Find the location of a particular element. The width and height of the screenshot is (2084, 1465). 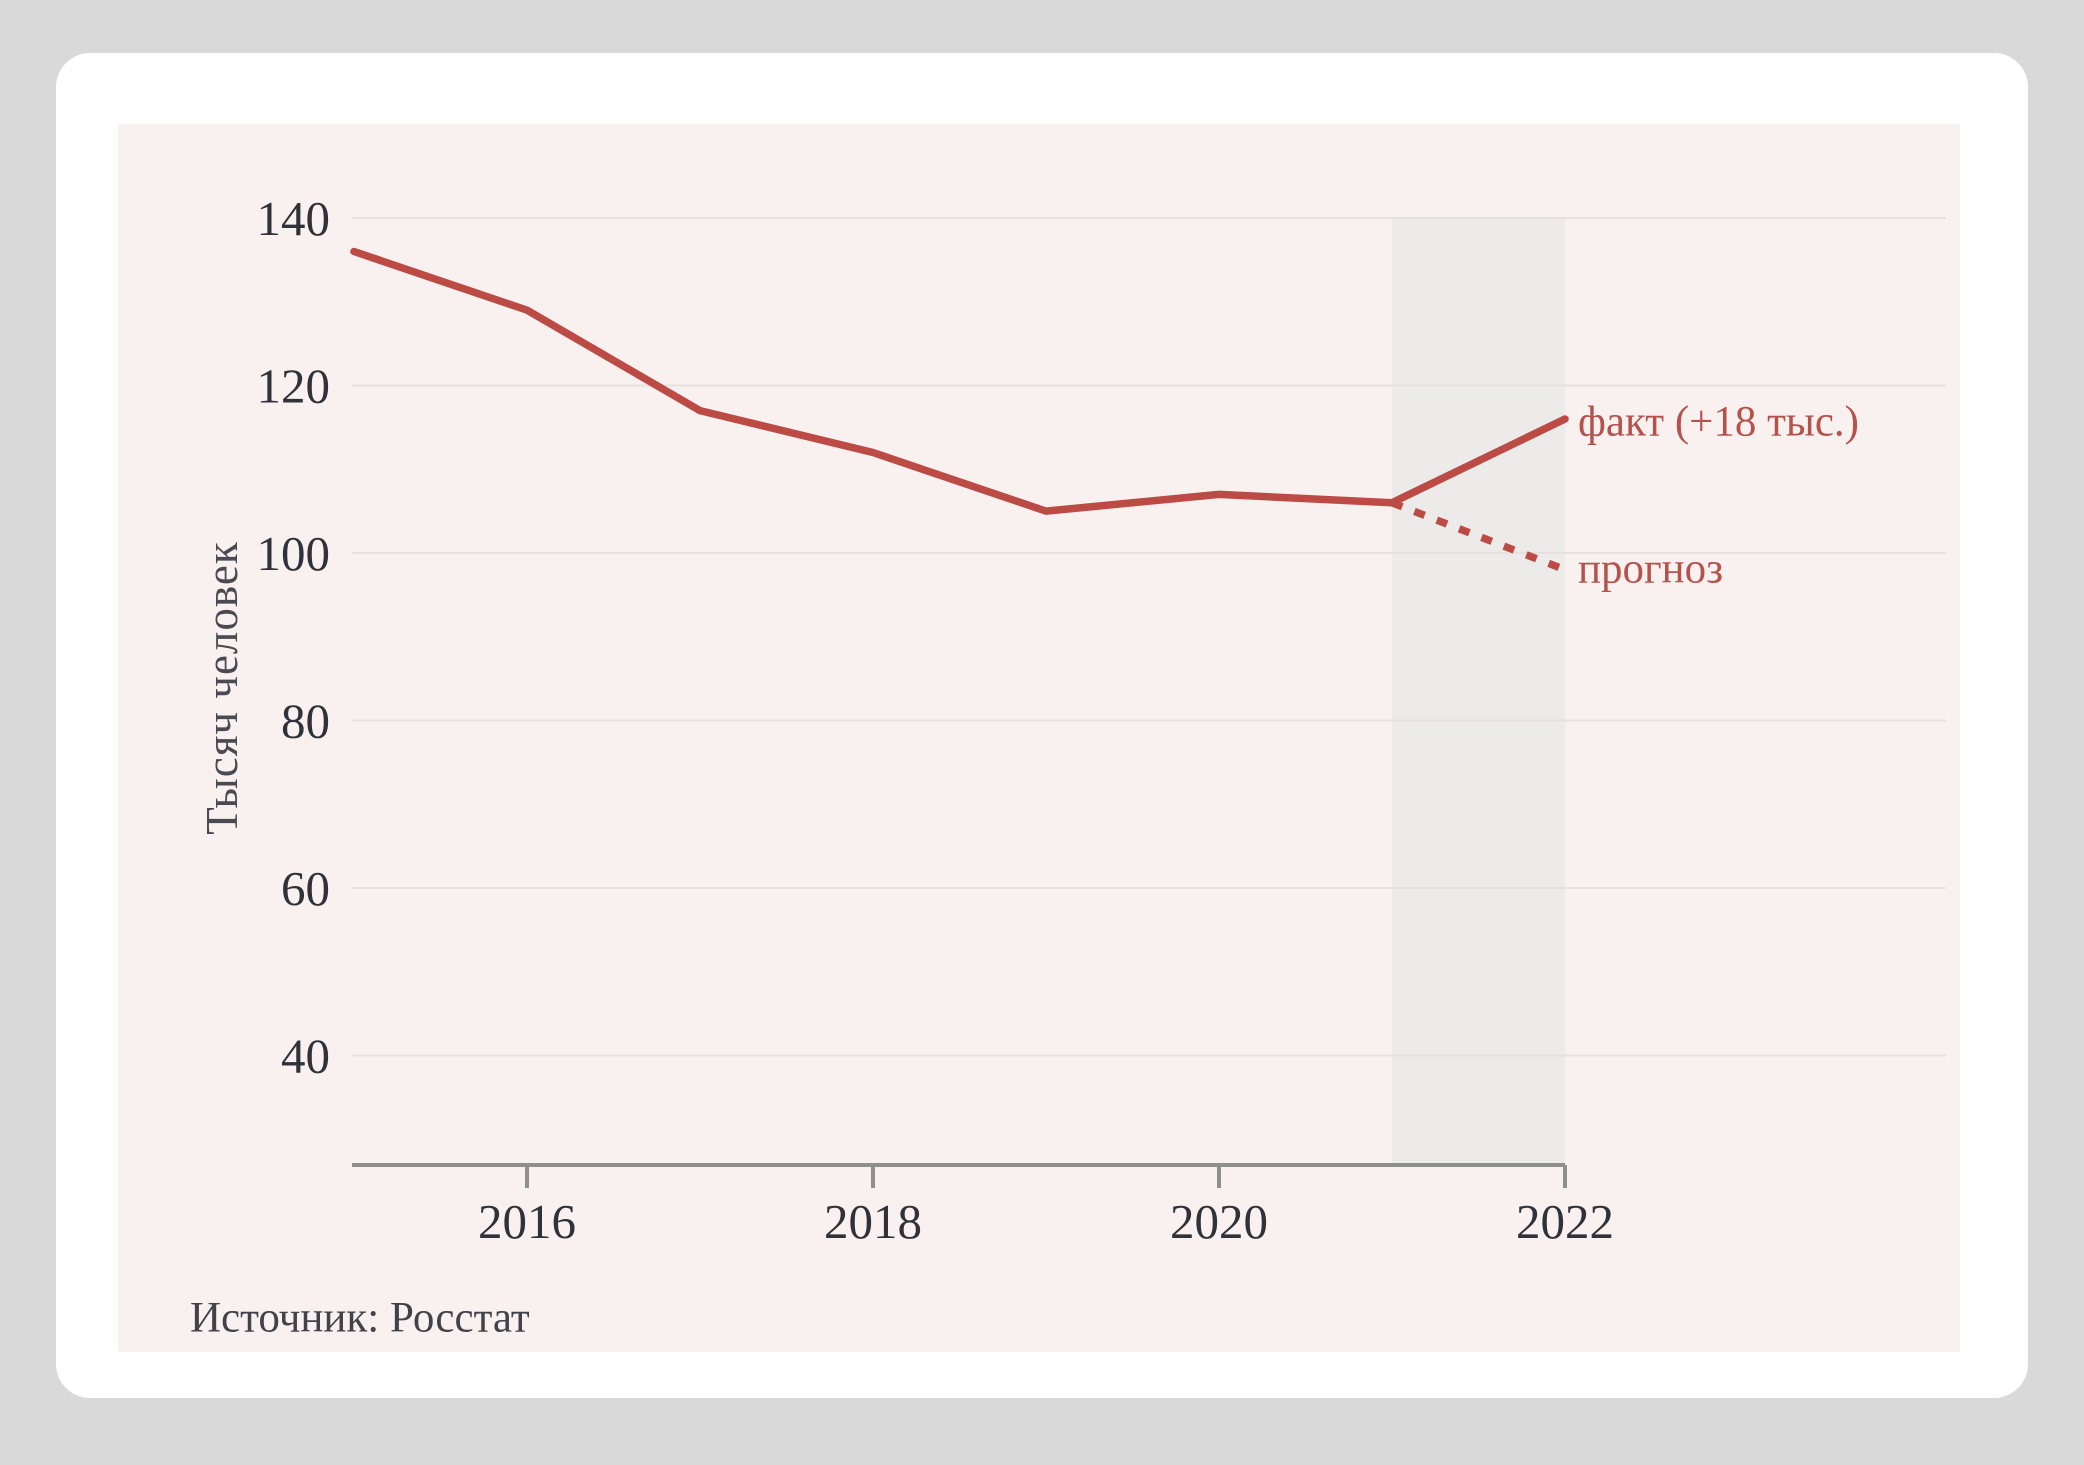

x-tick-label: 2016 is located at coordinates (527, 1221).